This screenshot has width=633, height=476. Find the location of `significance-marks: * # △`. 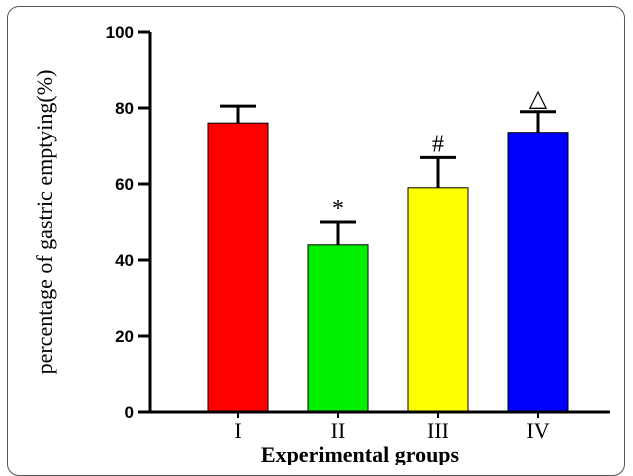

significance-marks: * # △ is located at coordinates (440, 154).